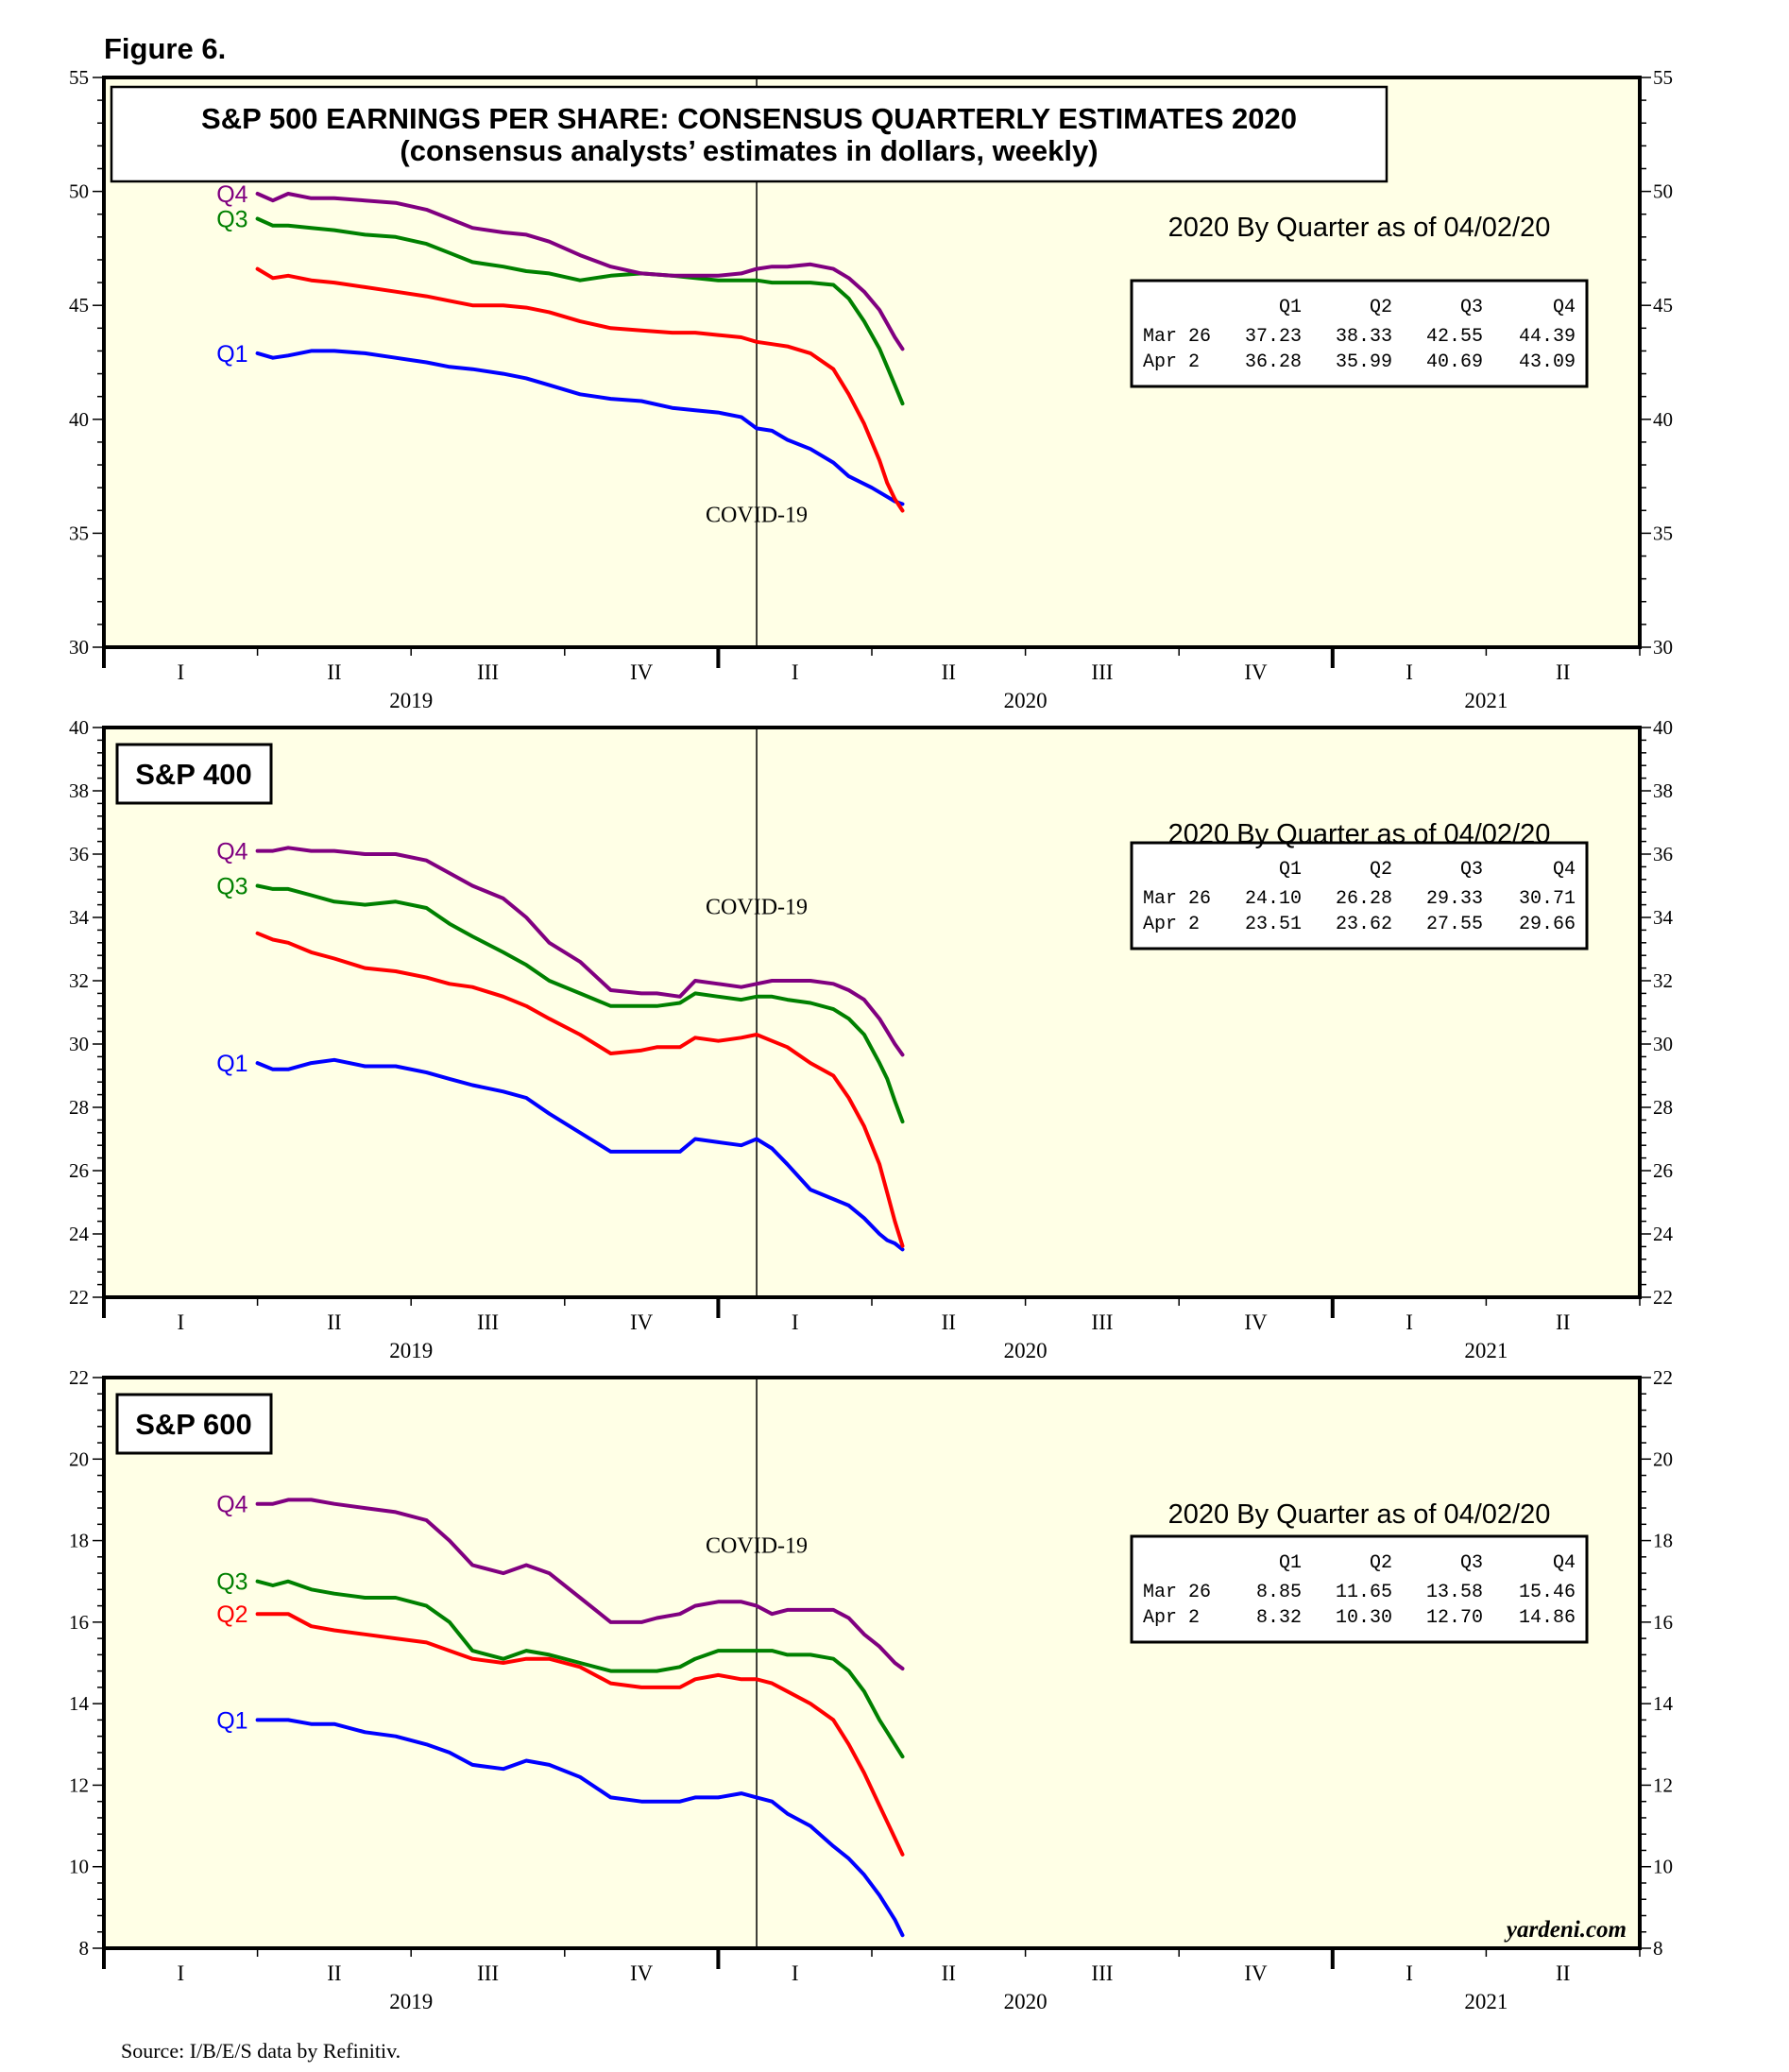 Image resolution: width=1789 pixels, height=2072 pixels. Describe the element at coordinates (1663, 1622) in the screenshot. I see `y-tick-label-right: 16` at that location.